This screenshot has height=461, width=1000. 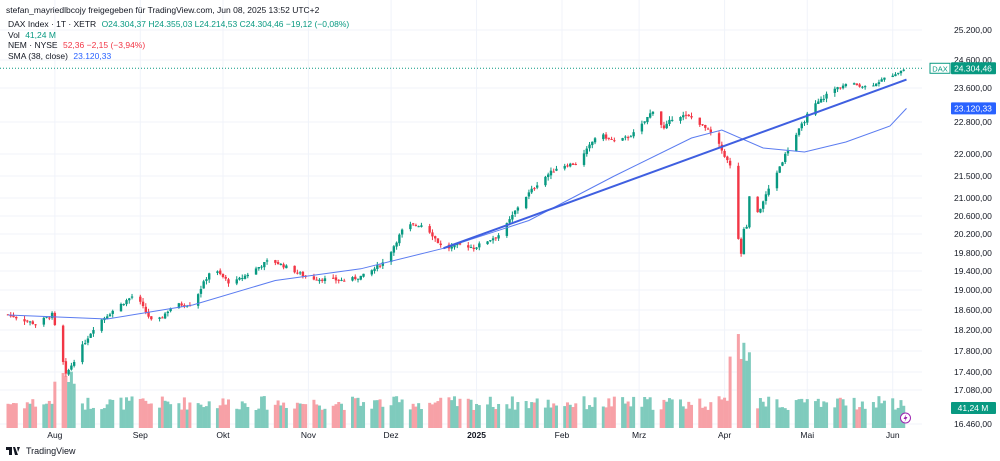 What do you see at coordinates (973, 234) in the screenshot?
I see `price-tick-label: 20.200,00` at bounding box center [973, 234].